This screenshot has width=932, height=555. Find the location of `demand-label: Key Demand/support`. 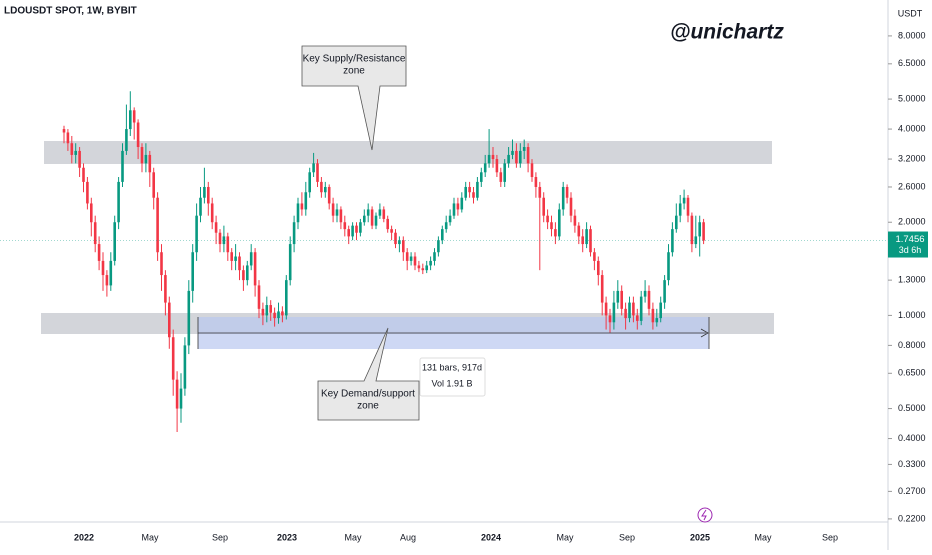

demand-label: Key Demand/support is located at coordinates (368, 394).